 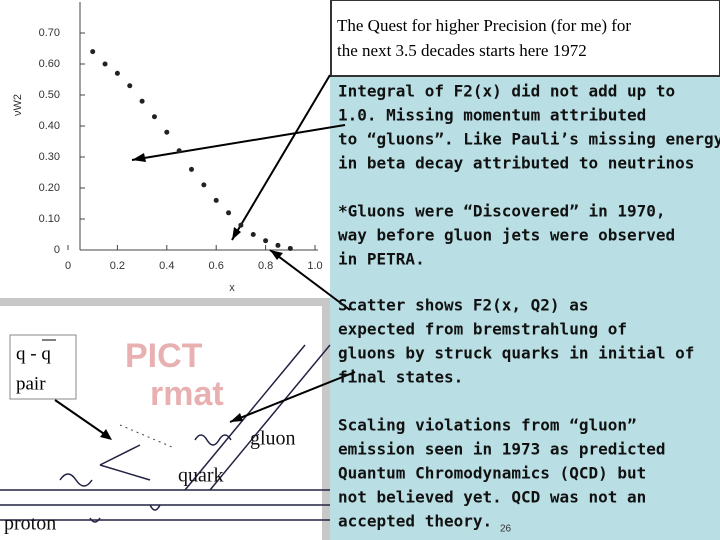 I want to click on y-tick-label: 0.30, so click(x=49, y=157).